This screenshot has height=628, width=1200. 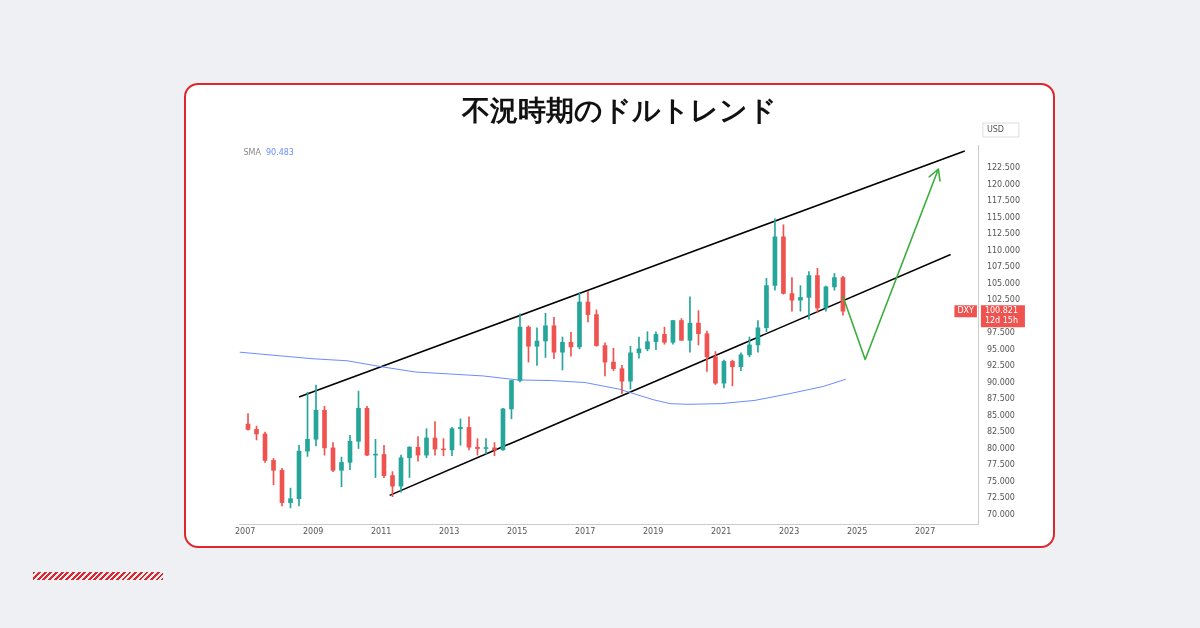 What do you see at coordinates (1000, 481) in the screenshot?
I see `y-tick-label: 75.000` at bounding box center [1000, 481].